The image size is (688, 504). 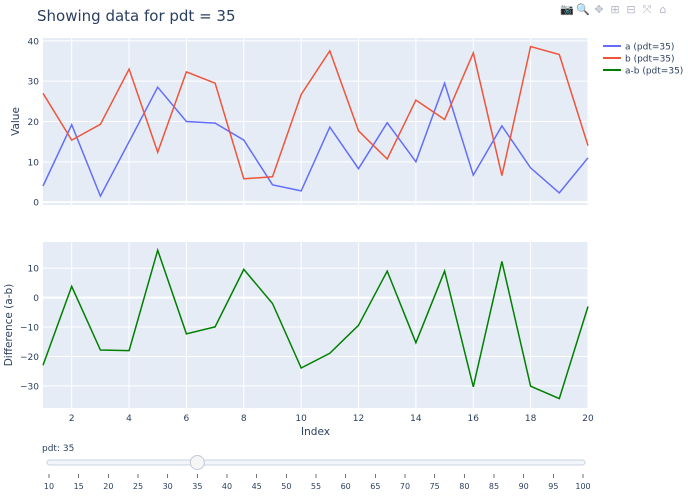 What do you see at coordinates (494, 486) in the screenshot?
I see `slider-tick-label: 85` at bounding box center [494, 486].